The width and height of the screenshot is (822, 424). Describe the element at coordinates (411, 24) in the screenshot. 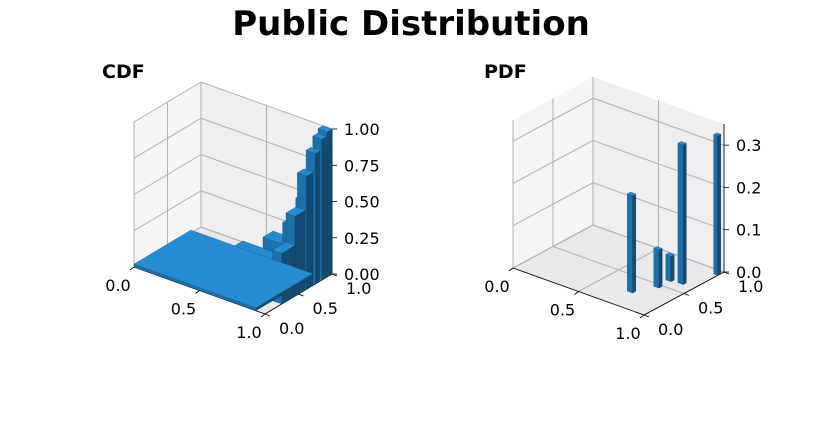

I see `figure-title: Public Distribution` at that location.